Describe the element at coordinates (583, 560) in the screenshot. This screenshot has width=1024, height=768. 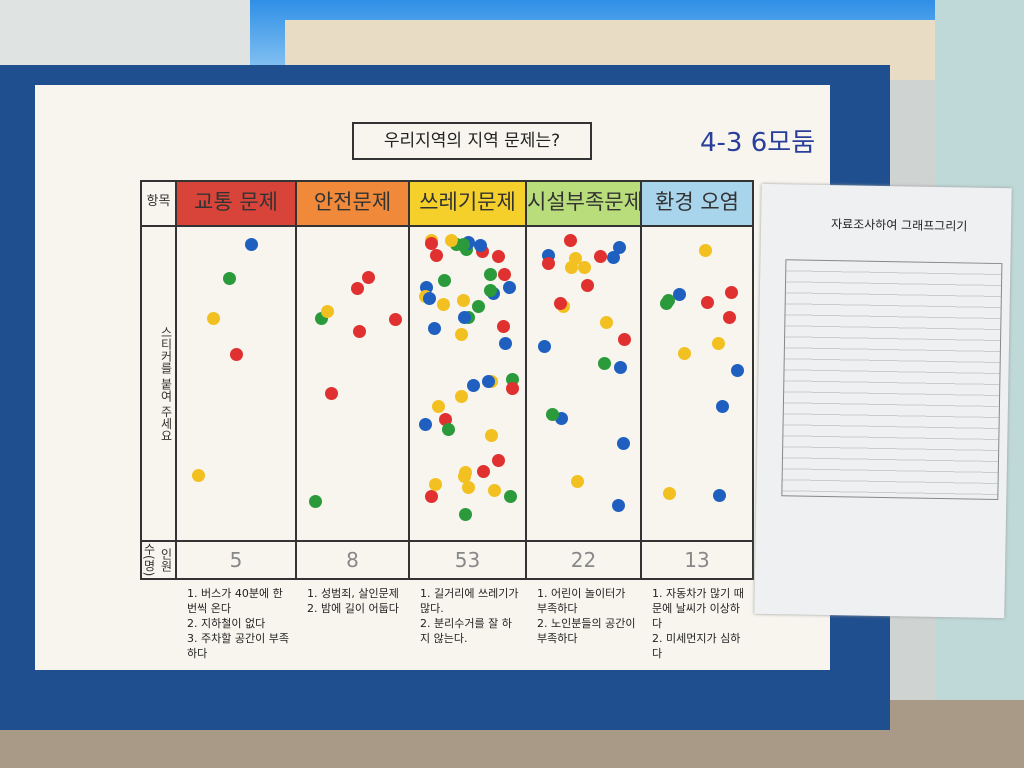
I see `count: 22` at that location.